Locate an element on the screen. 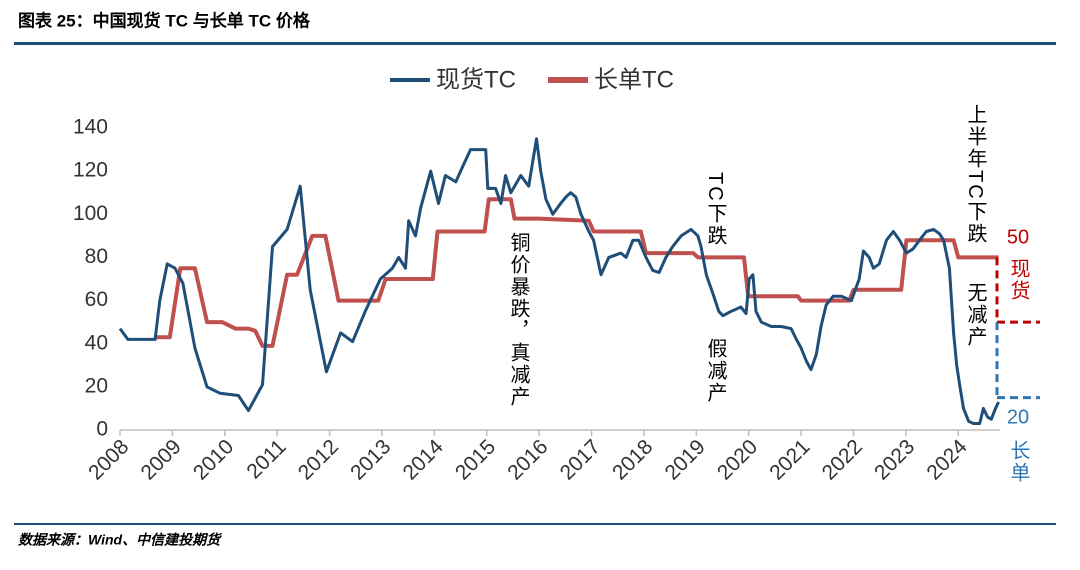 This screenshot has height=570, width=1080. y-tick-label: 60 is located at coordinates (96, 299).